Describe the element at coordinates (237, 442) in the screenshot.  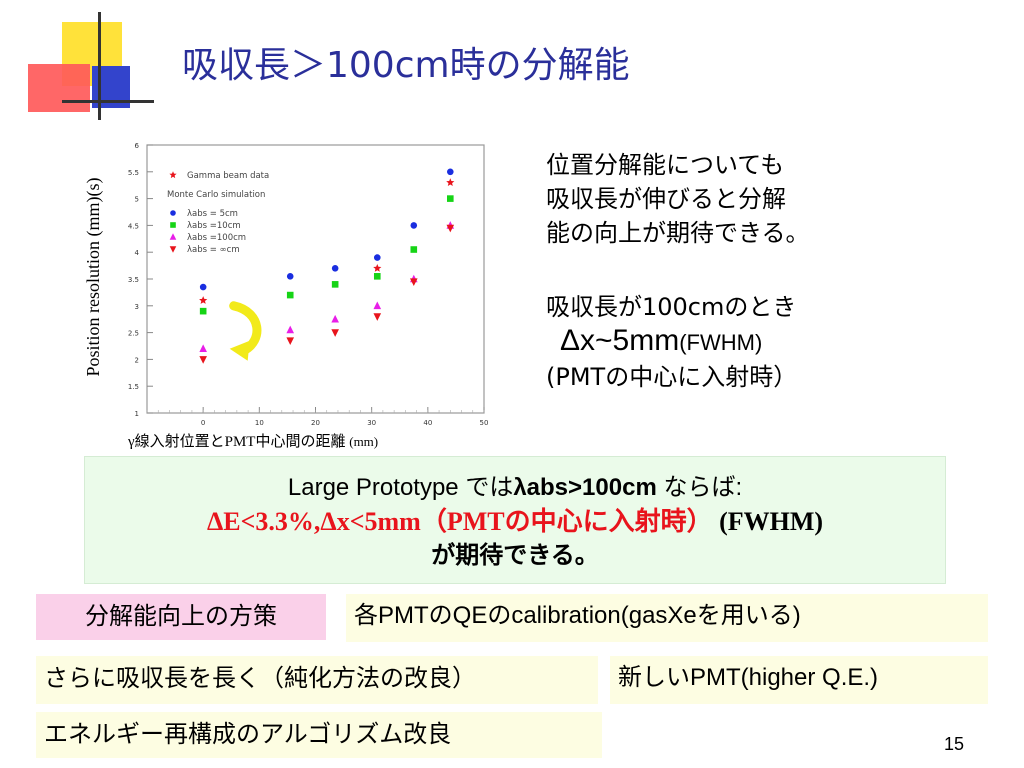
I see `chart-xlabel-text: γ線入射位置とPMT中心間の距離` at that location.